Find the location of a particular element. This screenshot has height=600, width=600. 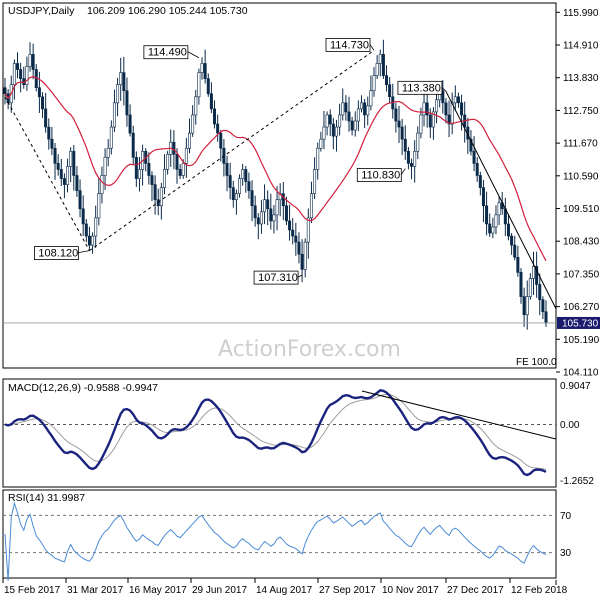

price-annotation: 110.830 is located at coordinates (381, 175).